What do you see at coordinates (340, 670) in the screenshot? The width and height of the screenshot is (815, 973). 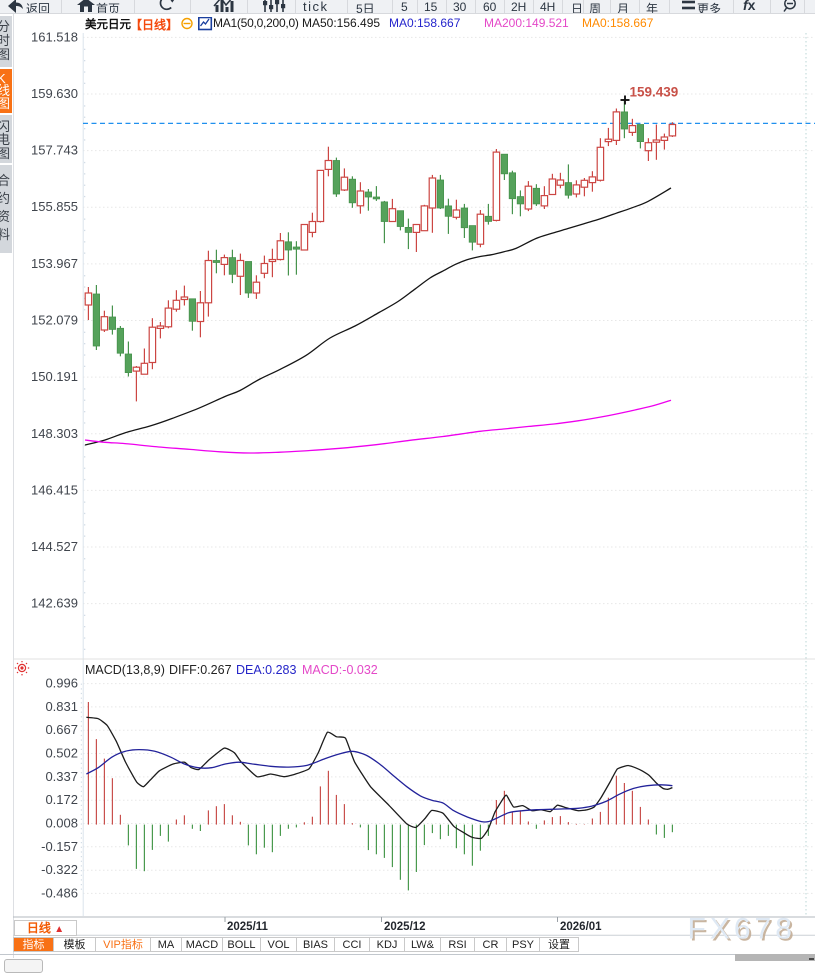 I see `svg-text: MACD:-0.032` at bounding box center [340, 670].